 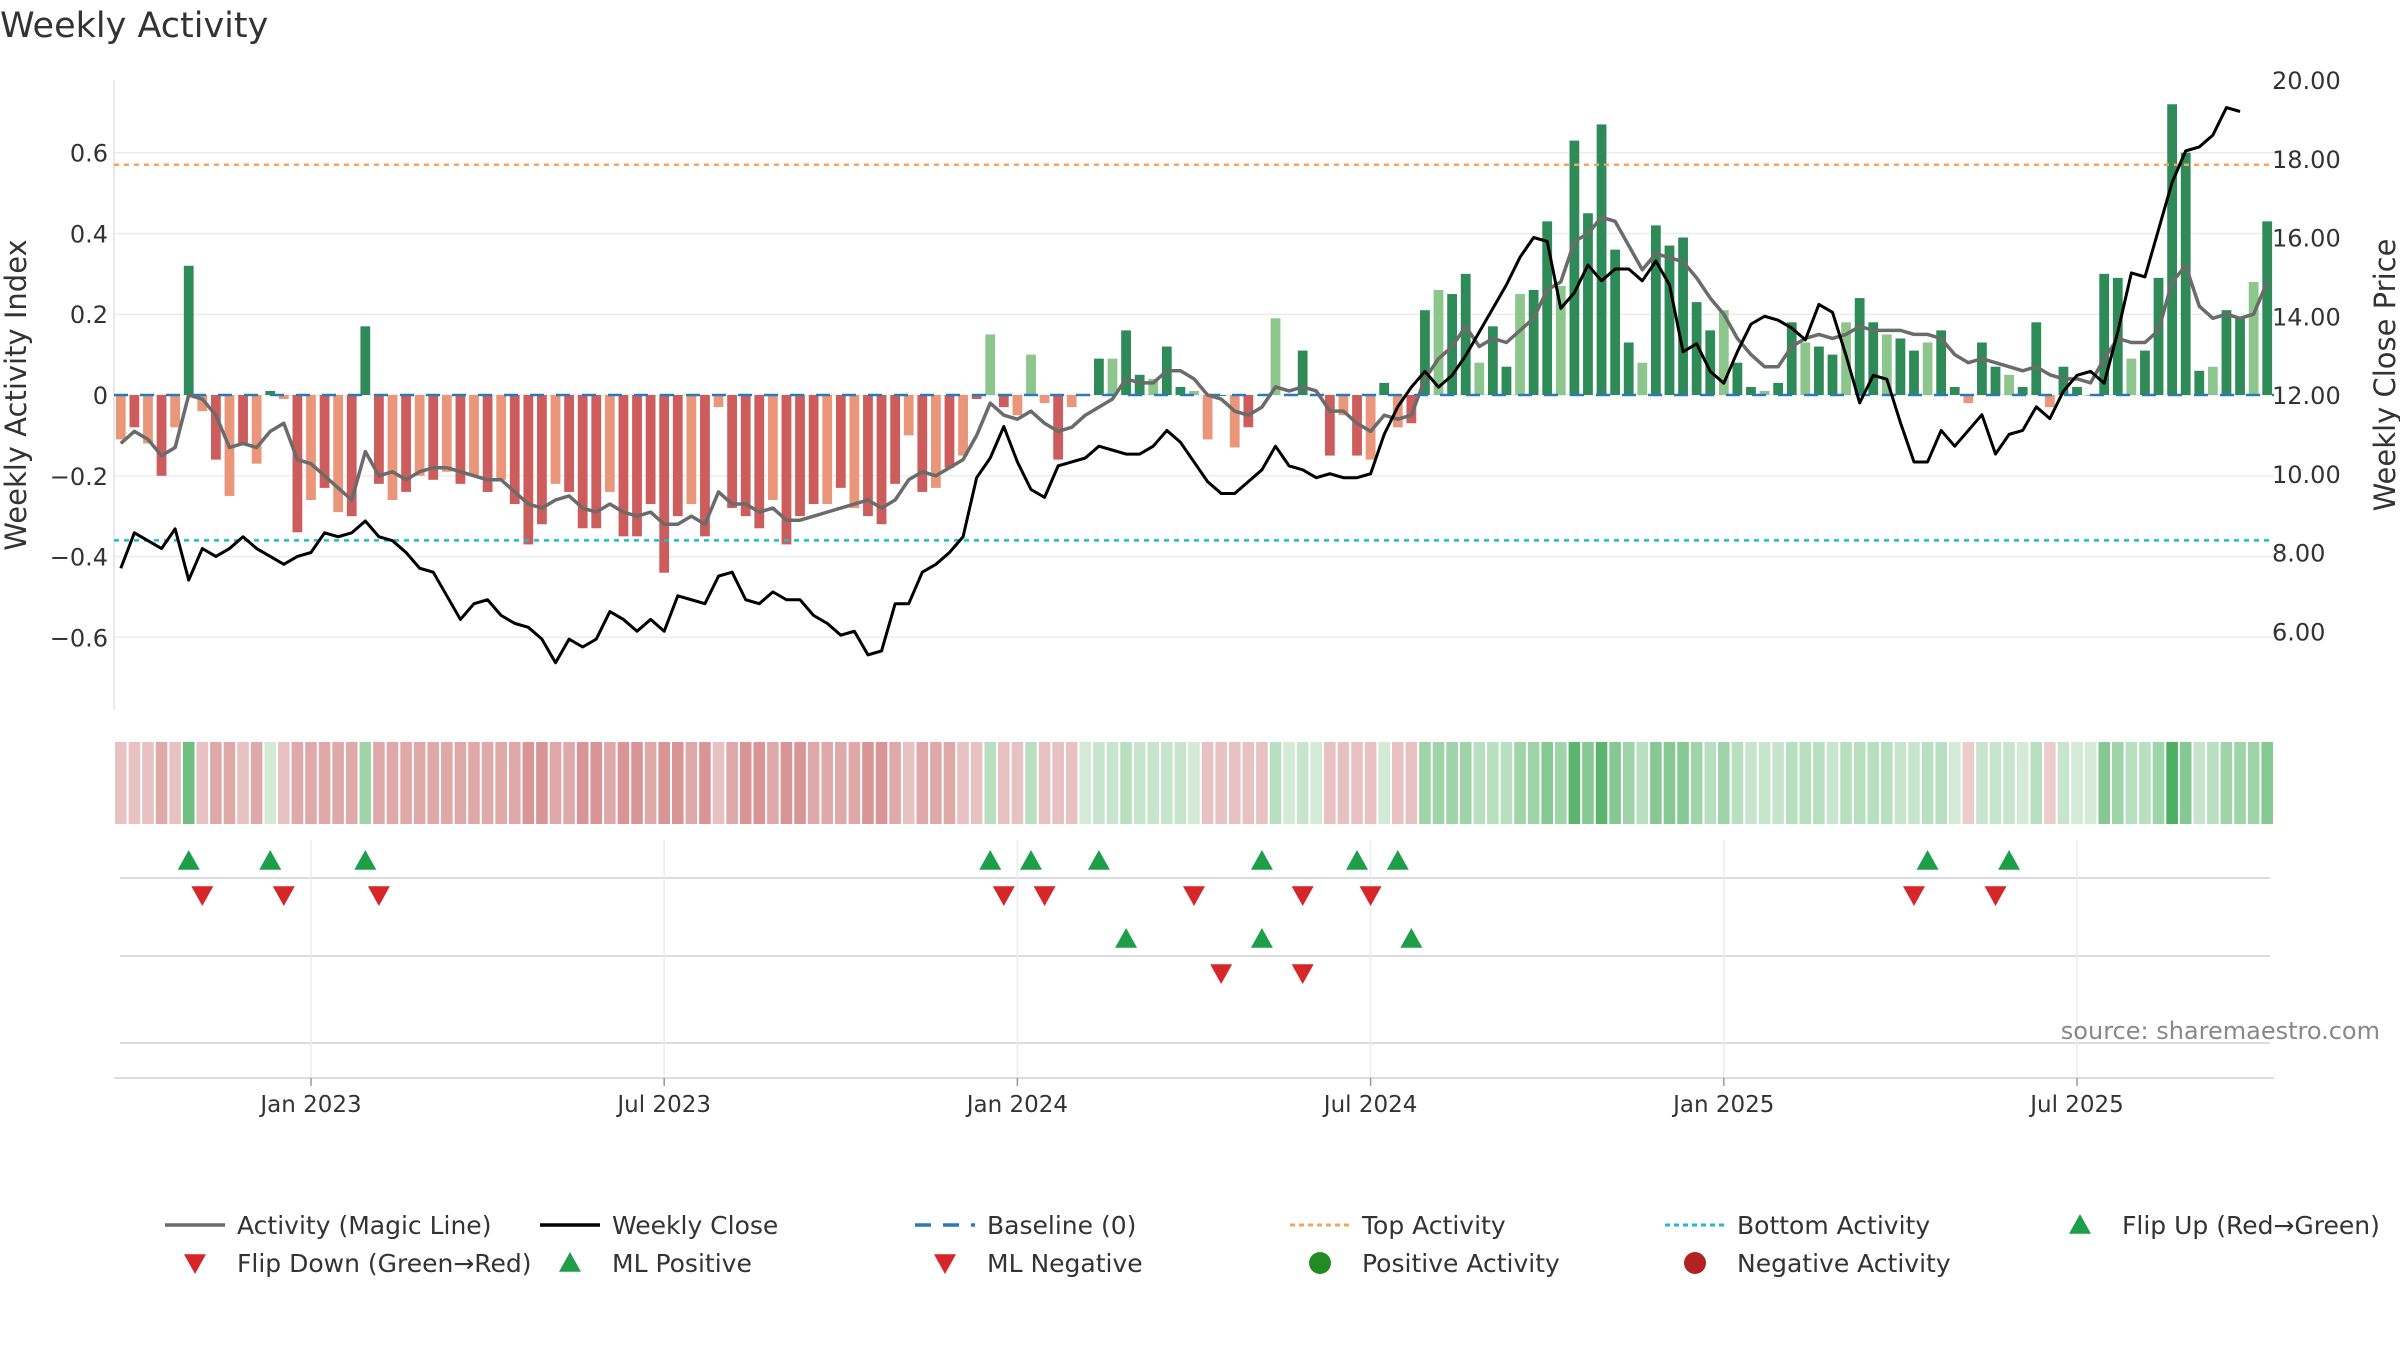 I want to click on legend-label: Activity (Magic Line), so click(x=364, y=1225).